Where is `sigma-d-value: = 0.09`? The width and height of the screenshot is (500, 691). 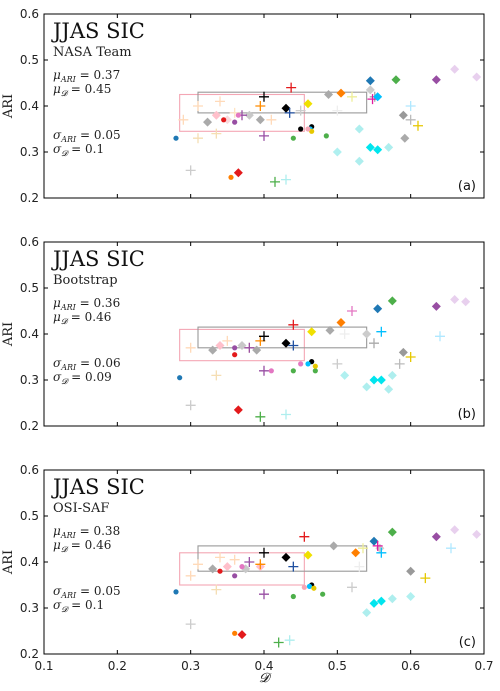 sigma-d-value: = 0.09 is located at coordinates (91, 377).